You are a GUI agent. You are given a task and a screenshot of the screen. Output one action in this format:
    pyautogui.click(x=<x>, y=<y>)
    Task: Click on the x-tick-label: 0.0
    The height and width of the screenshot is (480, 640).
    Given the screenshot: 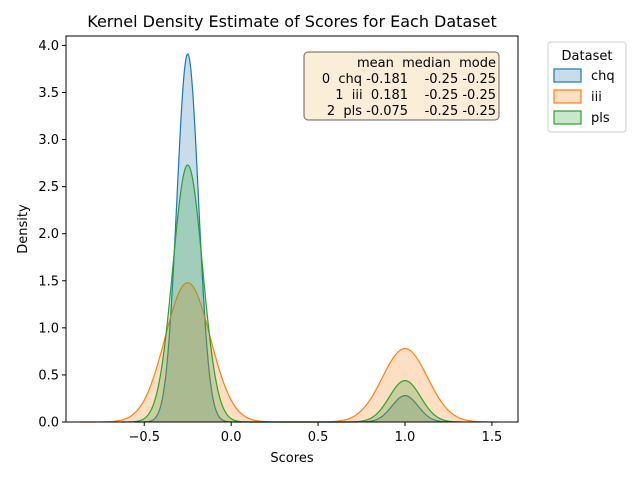 What is the action you would take?
    pyautogui.click(x=231, y=437)
    